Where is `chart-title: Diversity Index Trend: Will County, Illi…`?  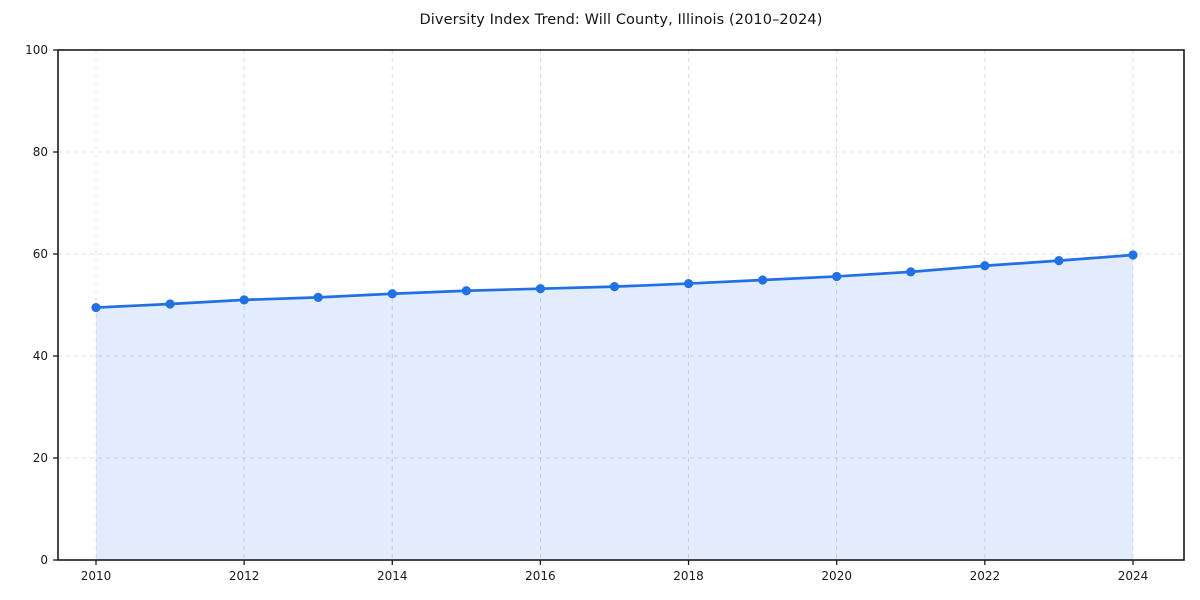
chart-title: Diversity Index Trend: Will County, Illi… is located at coordinates (621, 20).